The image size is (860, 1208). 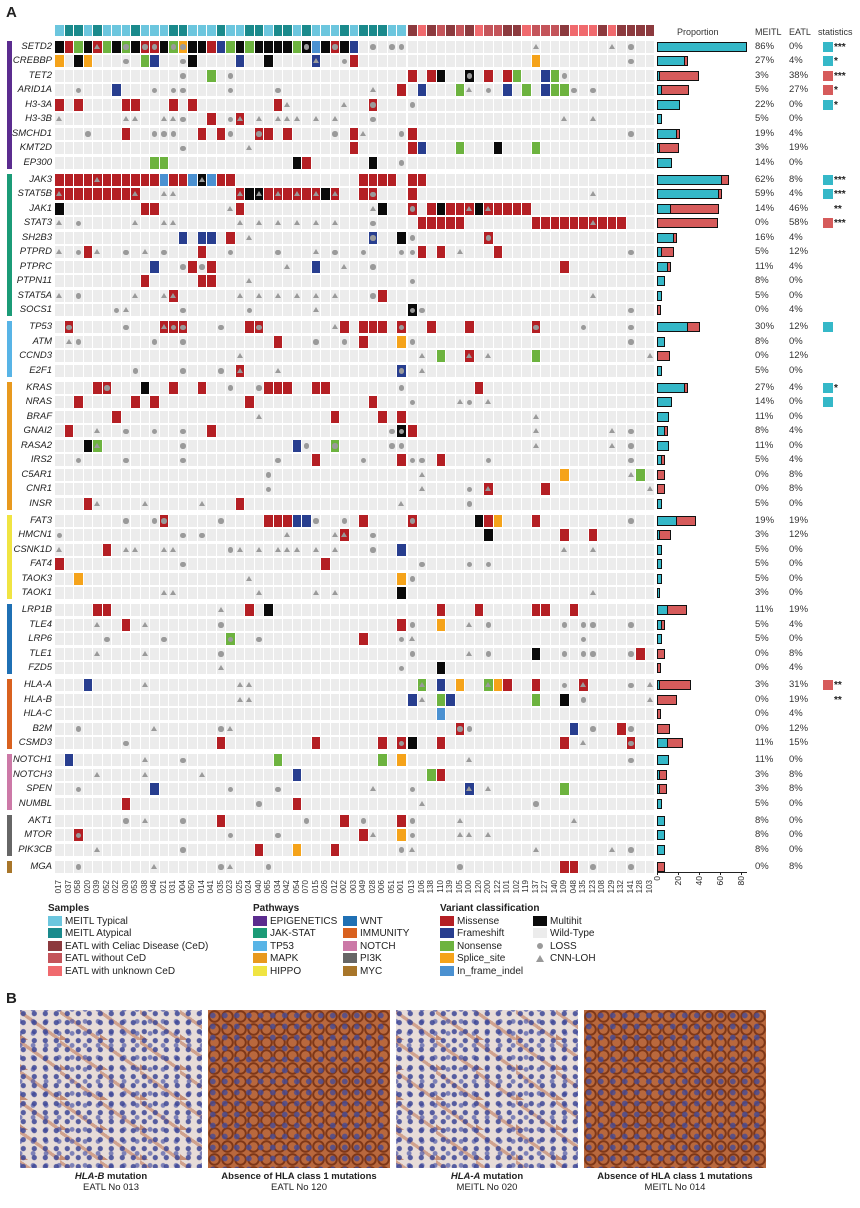 What do you see at coordinates (675, 1187) in the screenshot?
I see `caption-sample: MEITL No 014` at bounding box center [675, 1187].